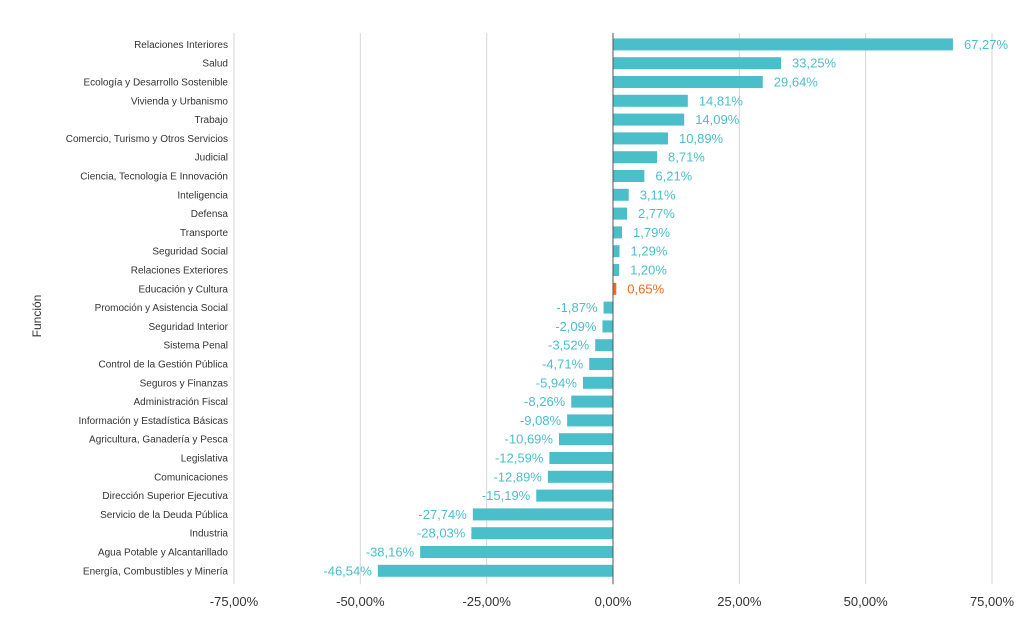  What do you see at coordinates (541, 420) in the screenshot?
I see `data-label: -9,08%` at bounding box center [541, 420].